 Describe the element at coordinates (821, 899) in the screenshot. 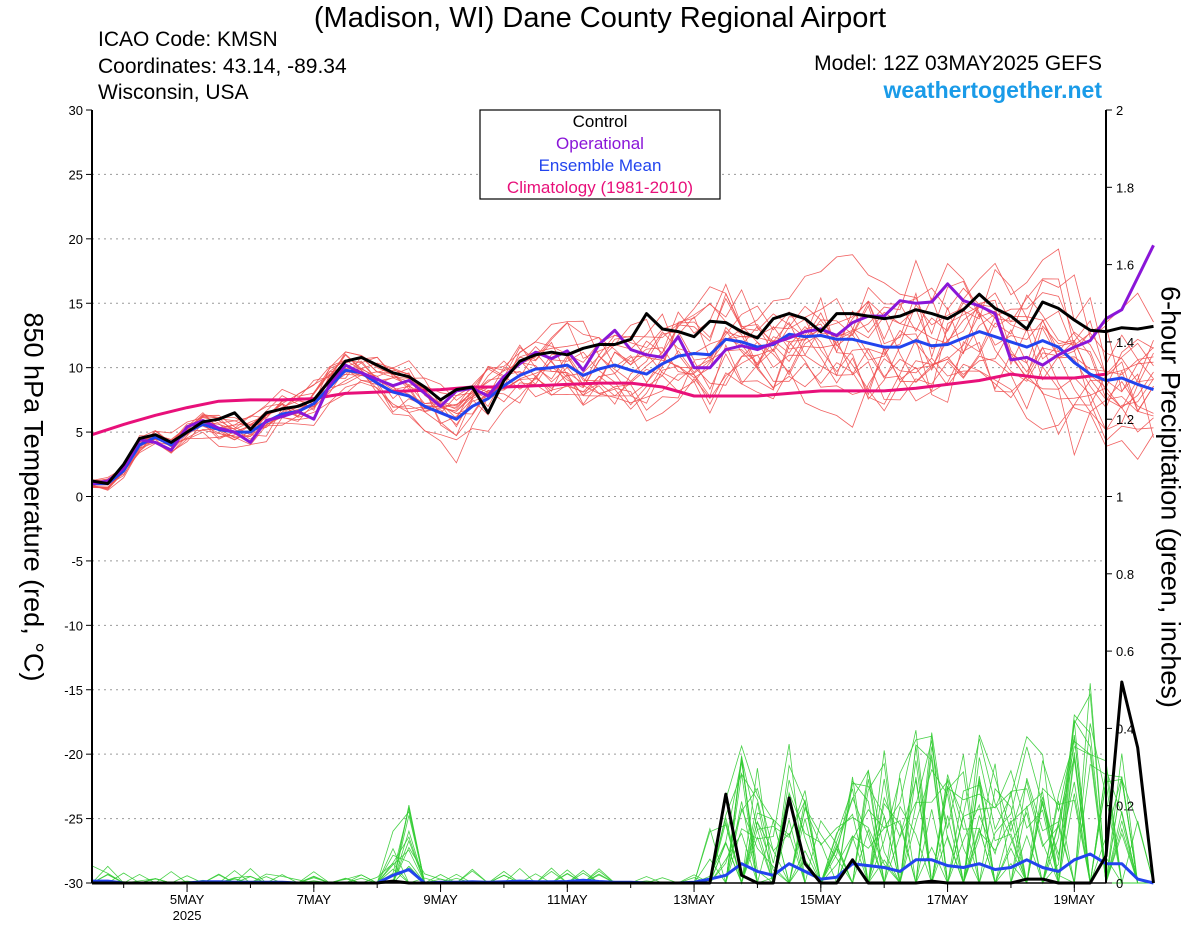

I see `x-tick-label: 15MAY` at that location.